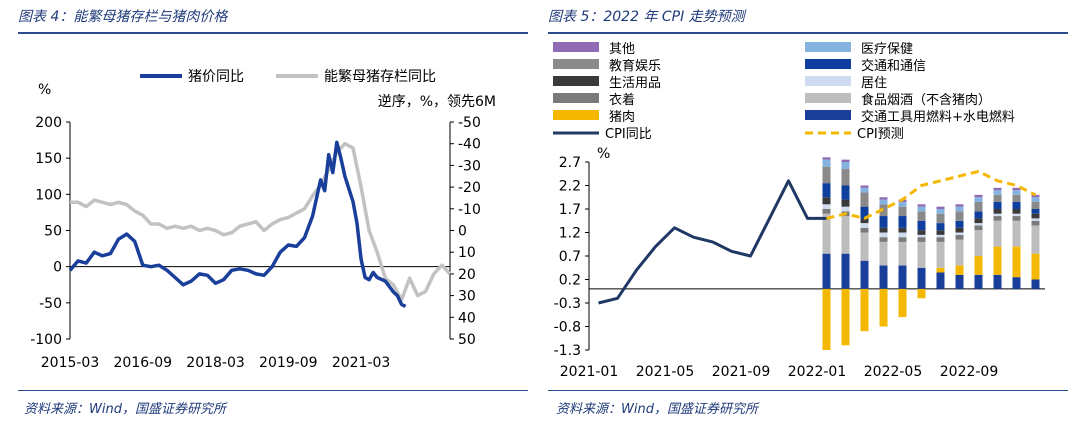  What do you see at coordinates (143, 363) in the screenshot?
I see `x-tick-label: 2016-09` at bounding box center [143, 363].